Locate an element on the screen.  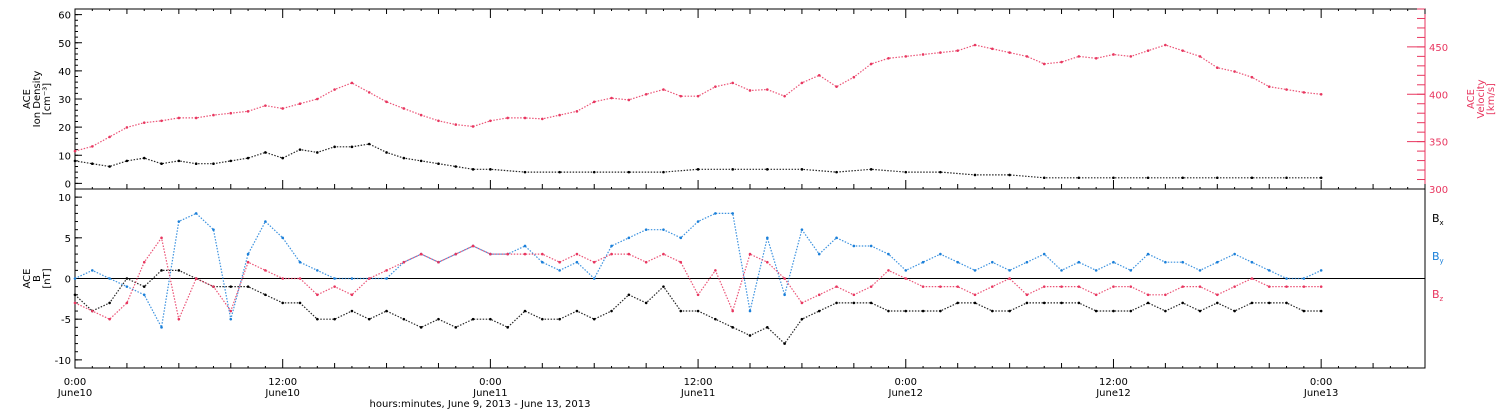
top-right-tick-label: 450 is located at coordinates (1438, 48).